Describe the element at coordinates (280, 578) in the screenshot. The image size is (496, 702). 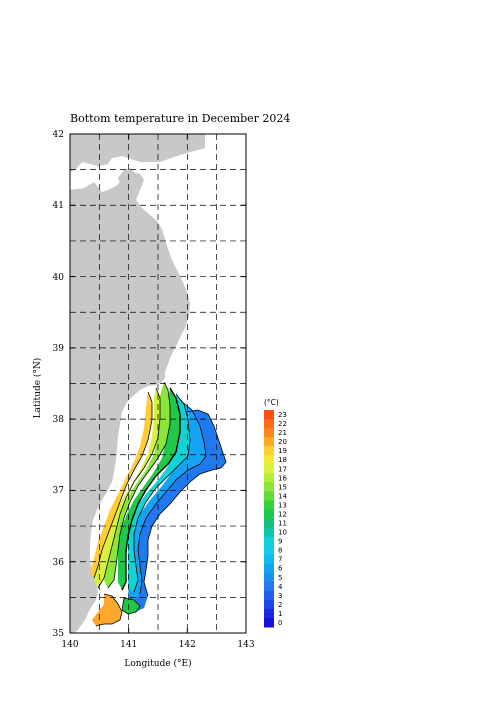
I see `colorbar-label: 5` at that location.